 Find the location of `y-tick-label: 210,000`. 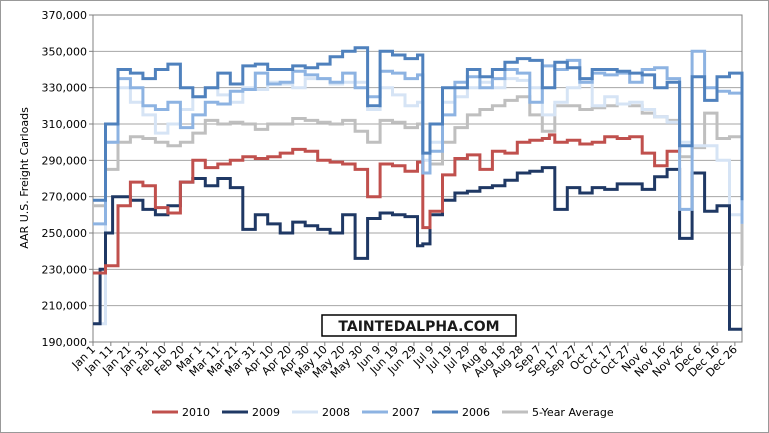

y-tick-label: 210,000 is located at coordinates (65, 306).